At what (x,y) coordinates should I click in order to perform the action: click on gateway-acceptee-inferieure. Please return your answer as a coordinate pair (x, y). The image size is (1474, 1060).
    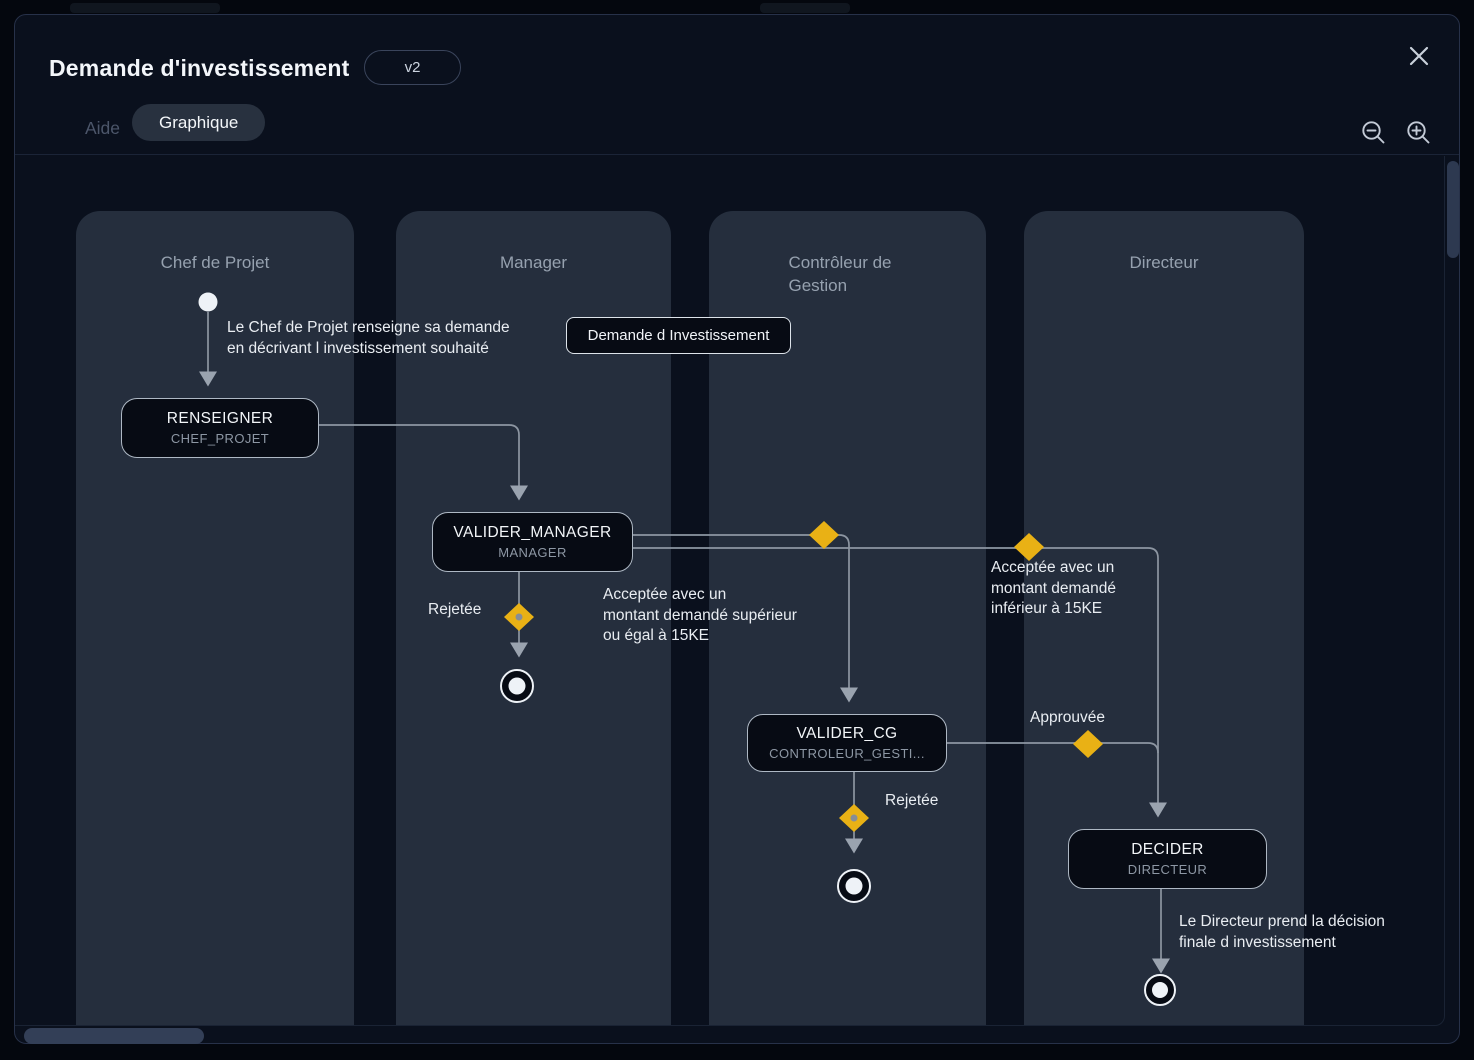
    Looking at the image, I should click on (1029, 547).